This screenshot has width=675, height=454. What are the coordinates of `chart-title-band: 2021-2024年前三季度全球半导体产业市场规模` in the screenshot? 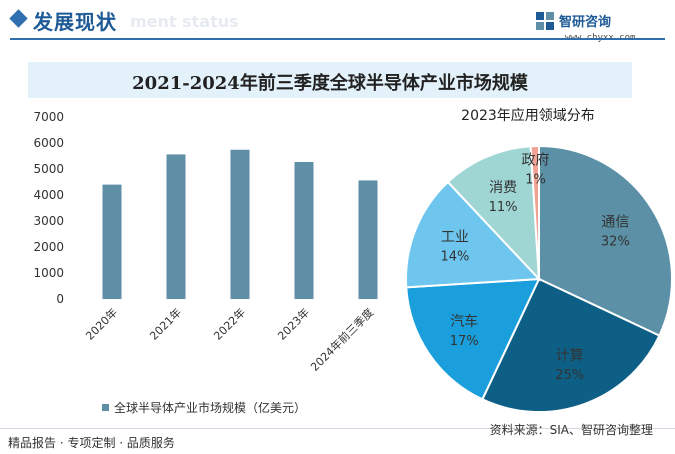 It's located at (330, 80).